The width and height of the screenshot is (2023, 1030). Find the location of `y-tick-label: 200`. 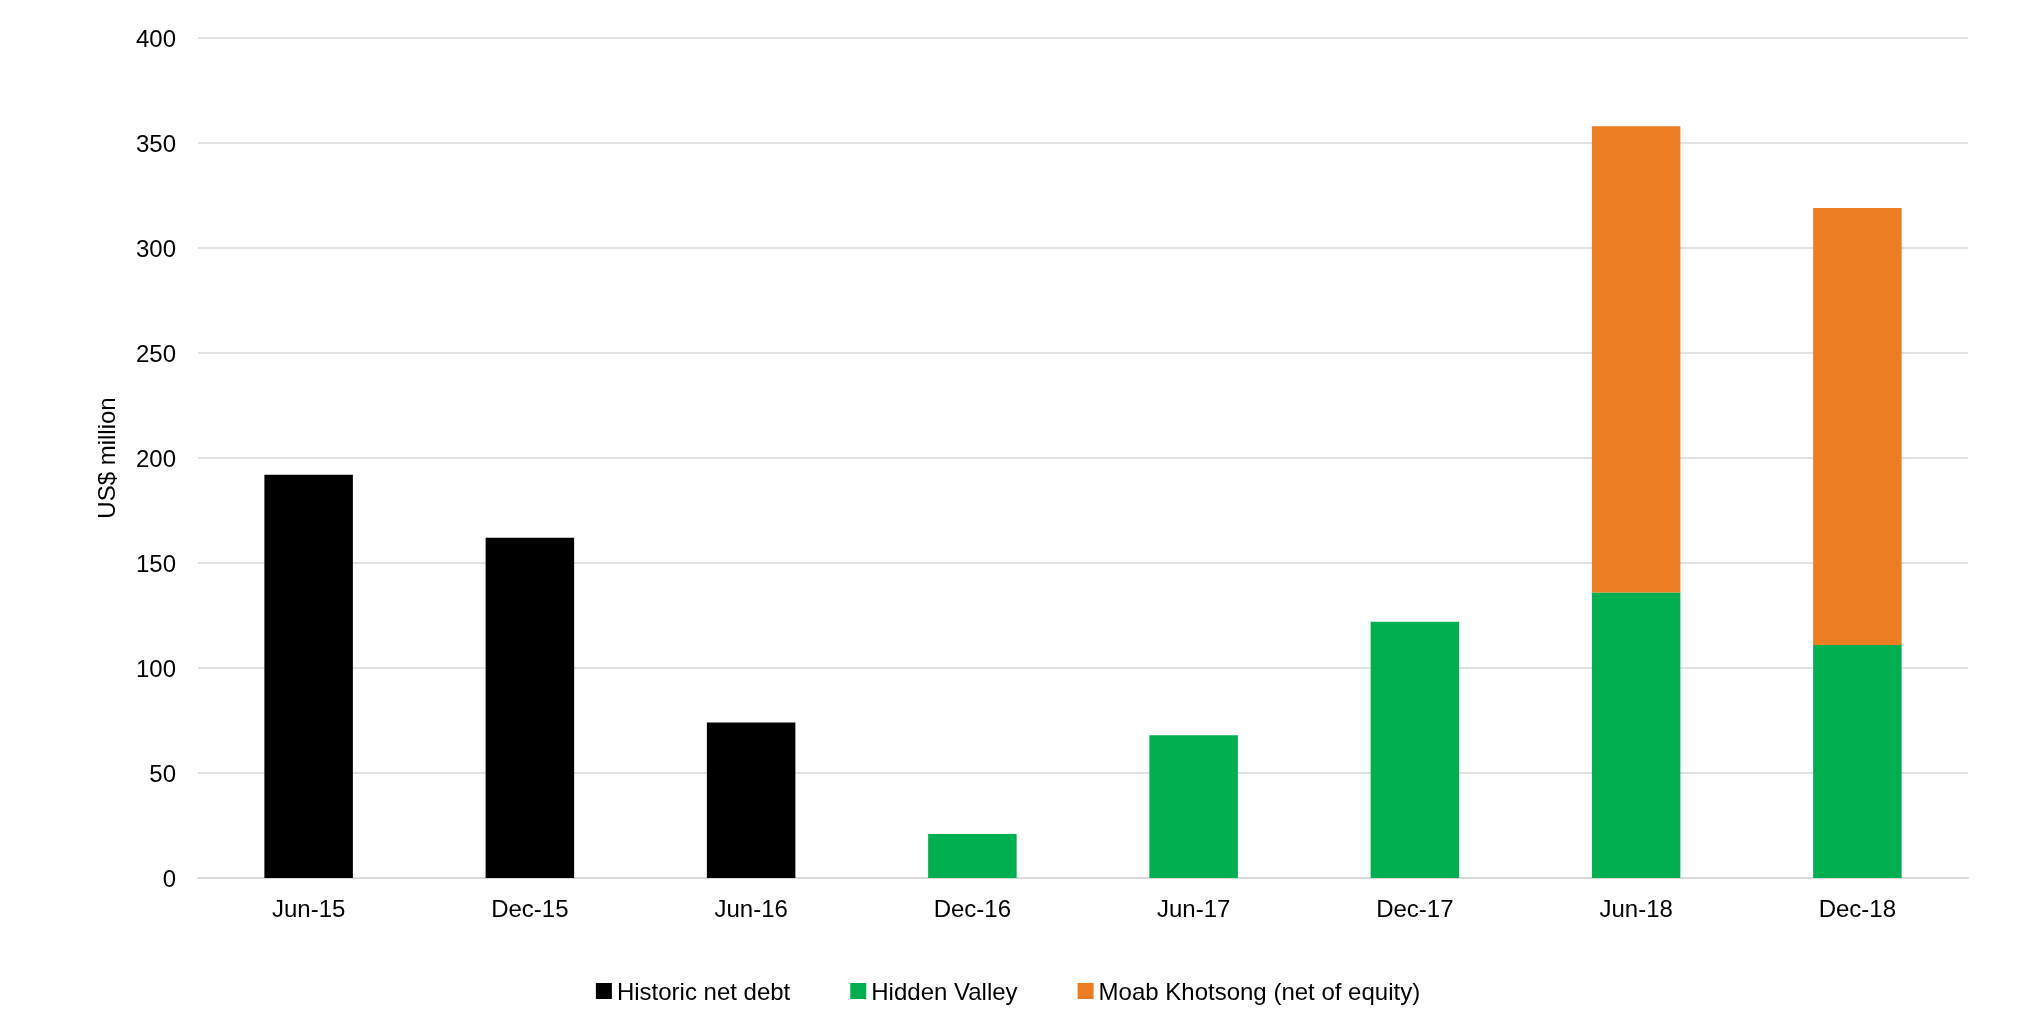

y-tick-label: 200 is located at coordinates (155, 458).